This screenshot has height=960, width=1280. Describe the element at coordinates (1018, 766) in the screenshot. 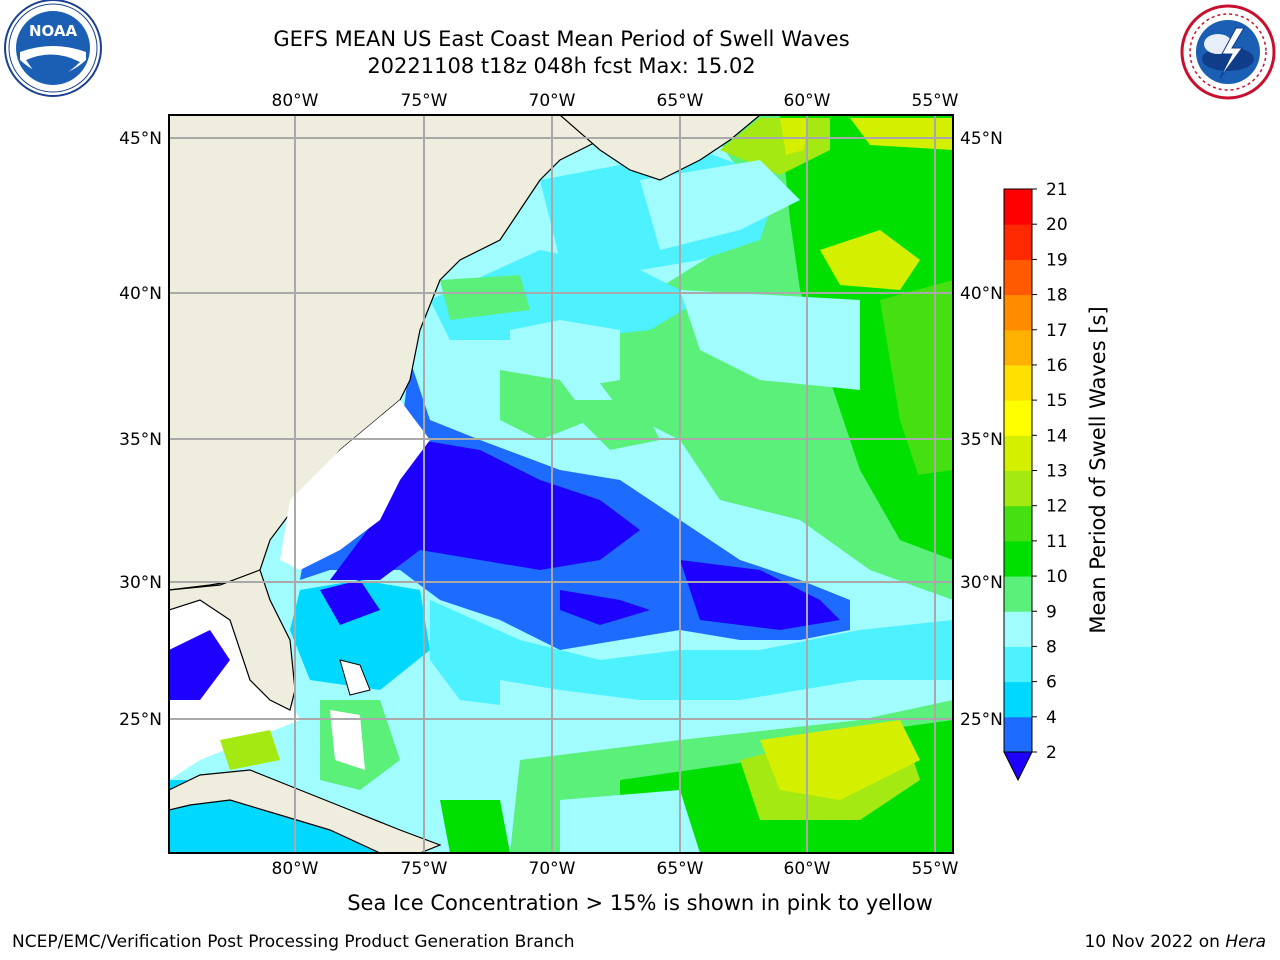

I see `colorbar-extend-arrow` at that location.